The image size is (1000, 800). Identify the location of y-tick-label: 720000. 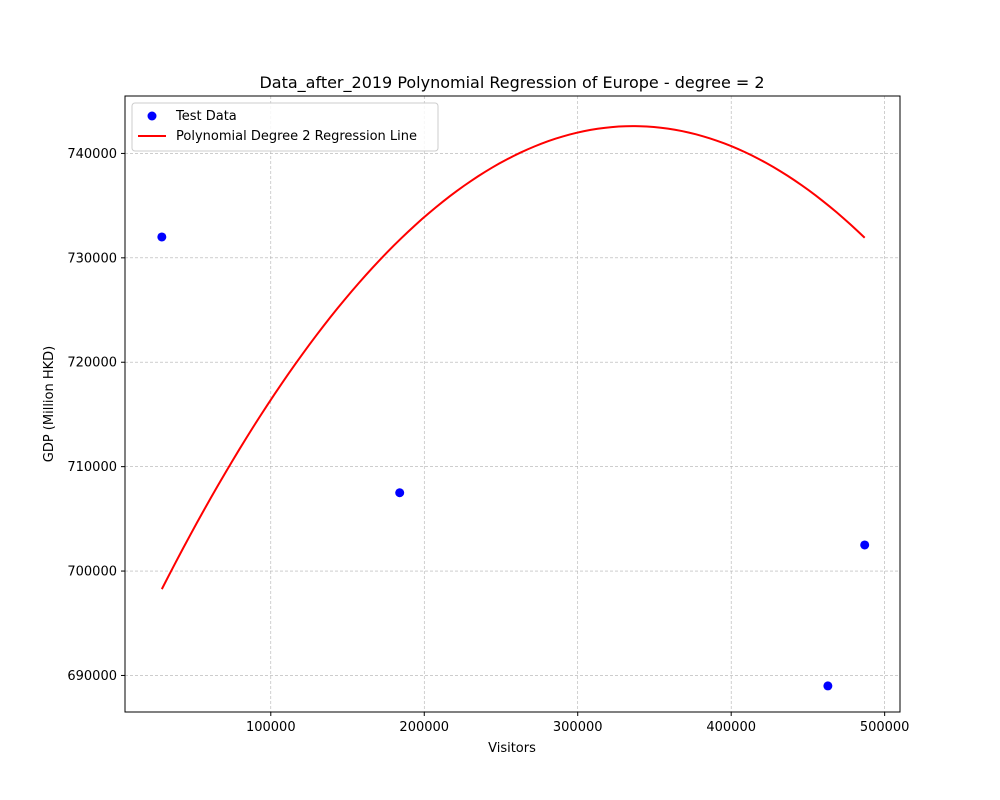
(92, 363).